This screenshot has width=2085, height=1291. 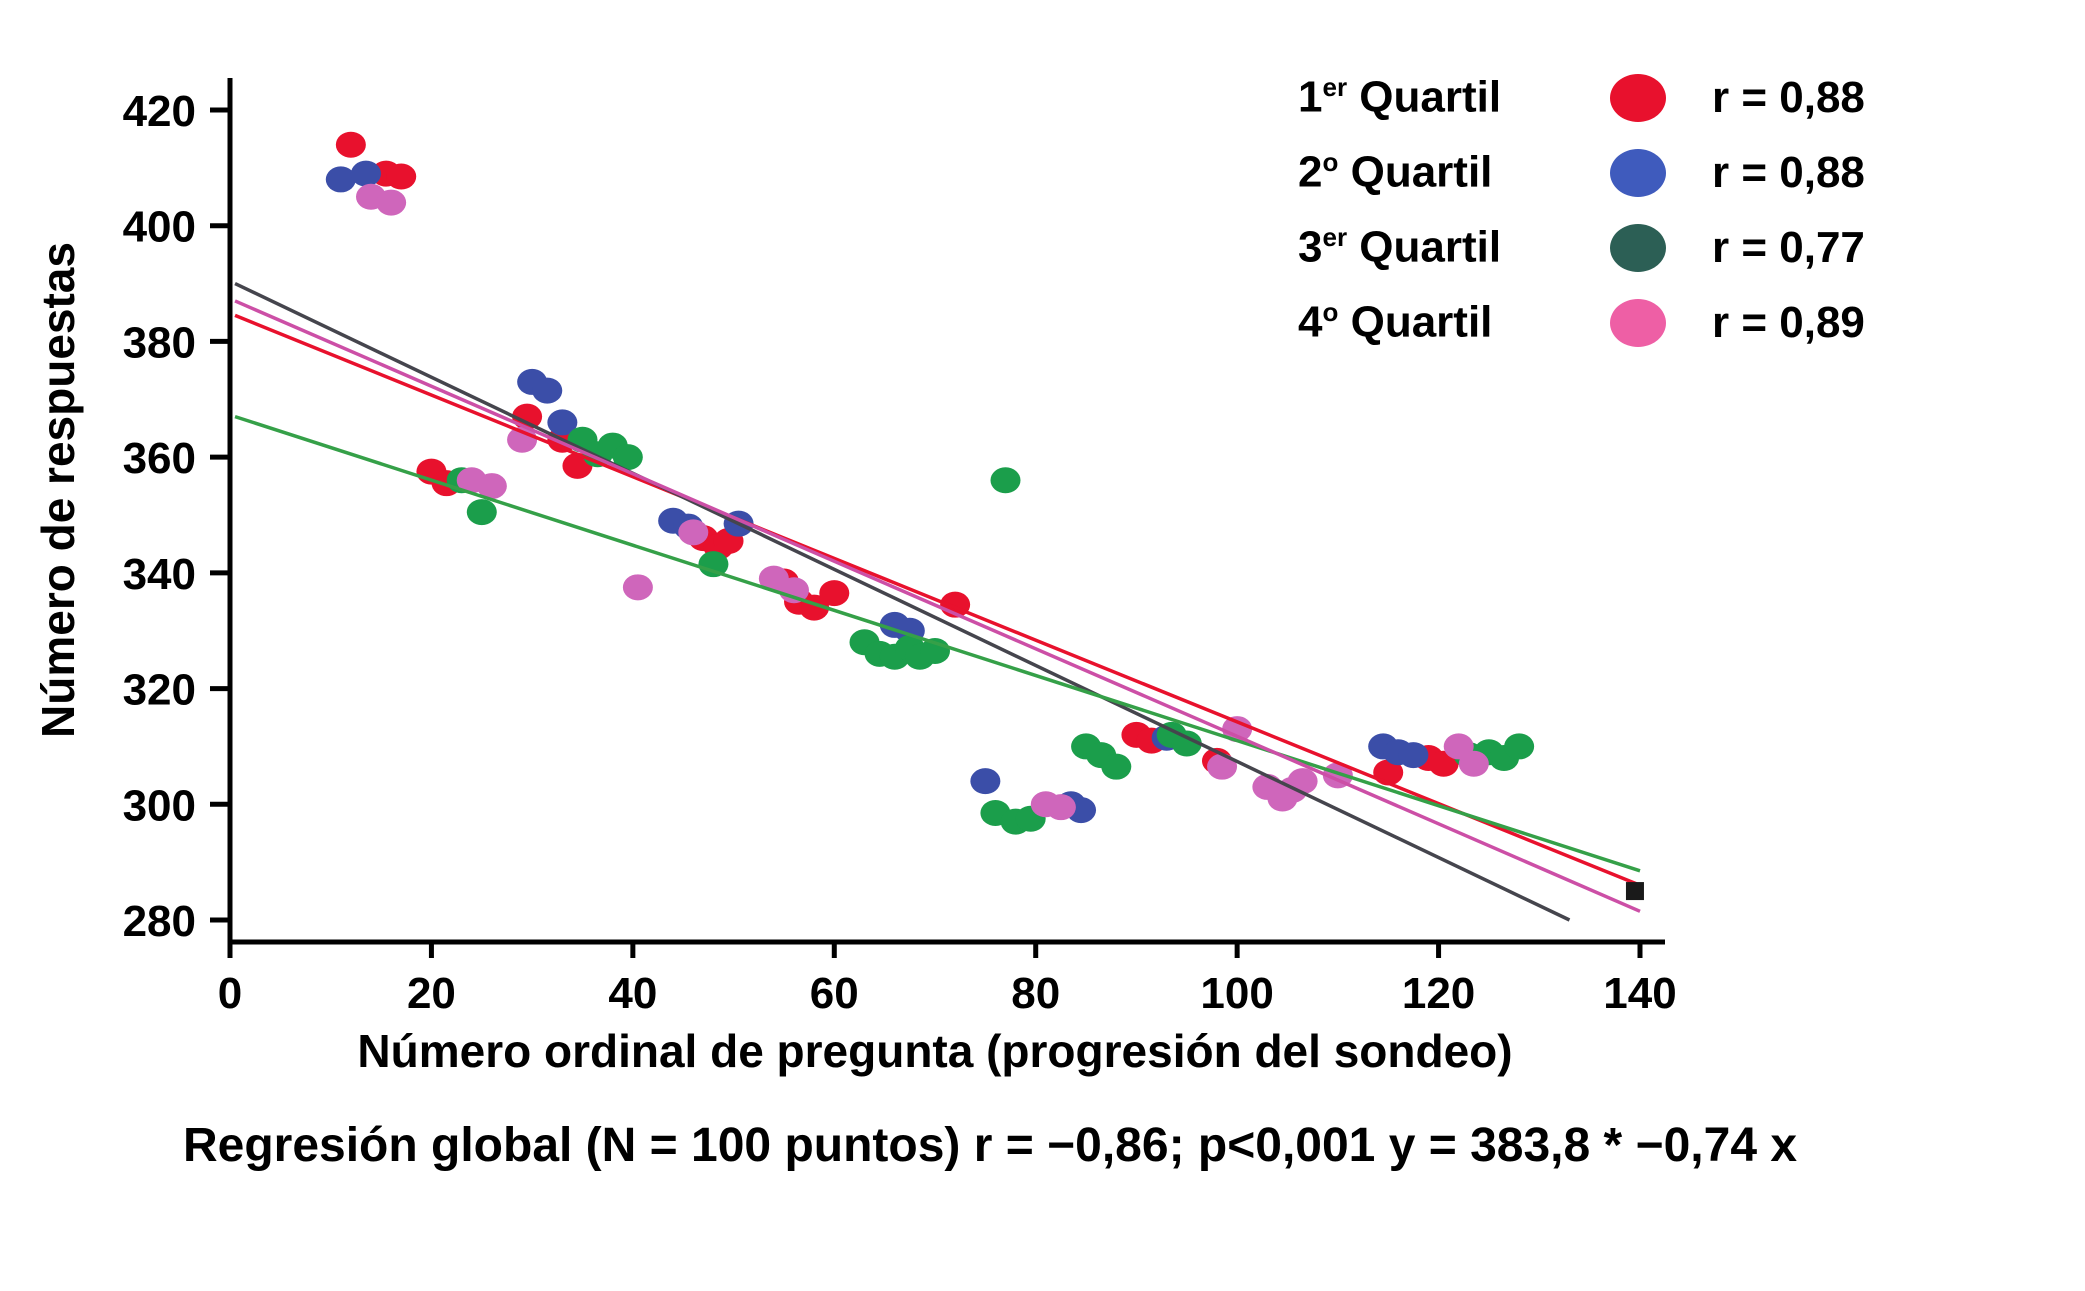 I want to click on x-tick-label: 40, so click(x=632, y=993).